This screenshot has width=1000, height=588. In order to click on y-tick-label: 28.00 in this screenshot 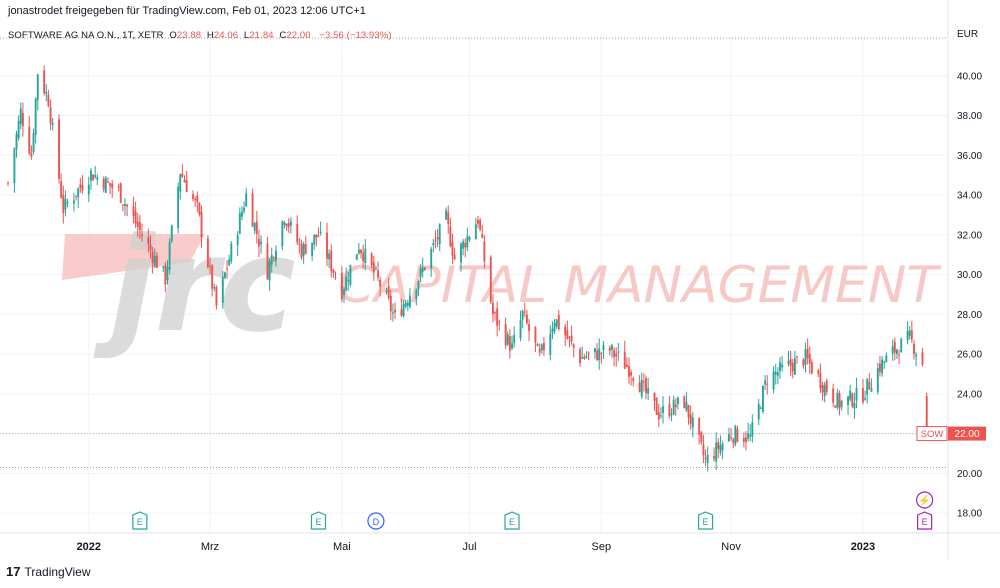, I will do `click(969, 315)`.